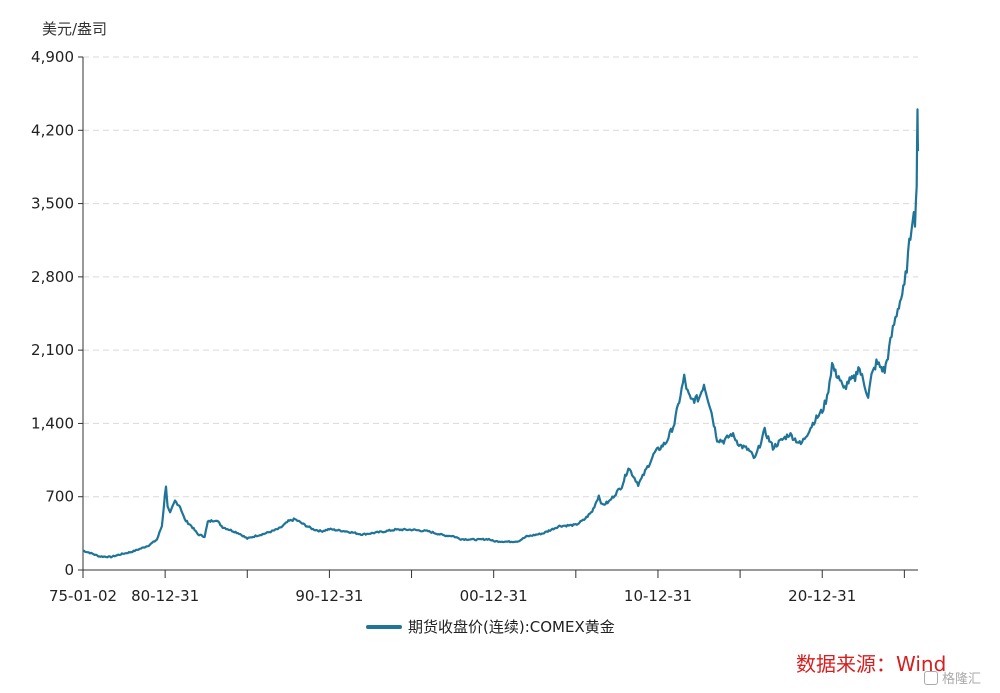 The image size is (1000, 693). What do you see at coordinates (871, 664) in the screenshot?
I see `source-note: 数据来源：Wind` at bounding box center [871, 664].